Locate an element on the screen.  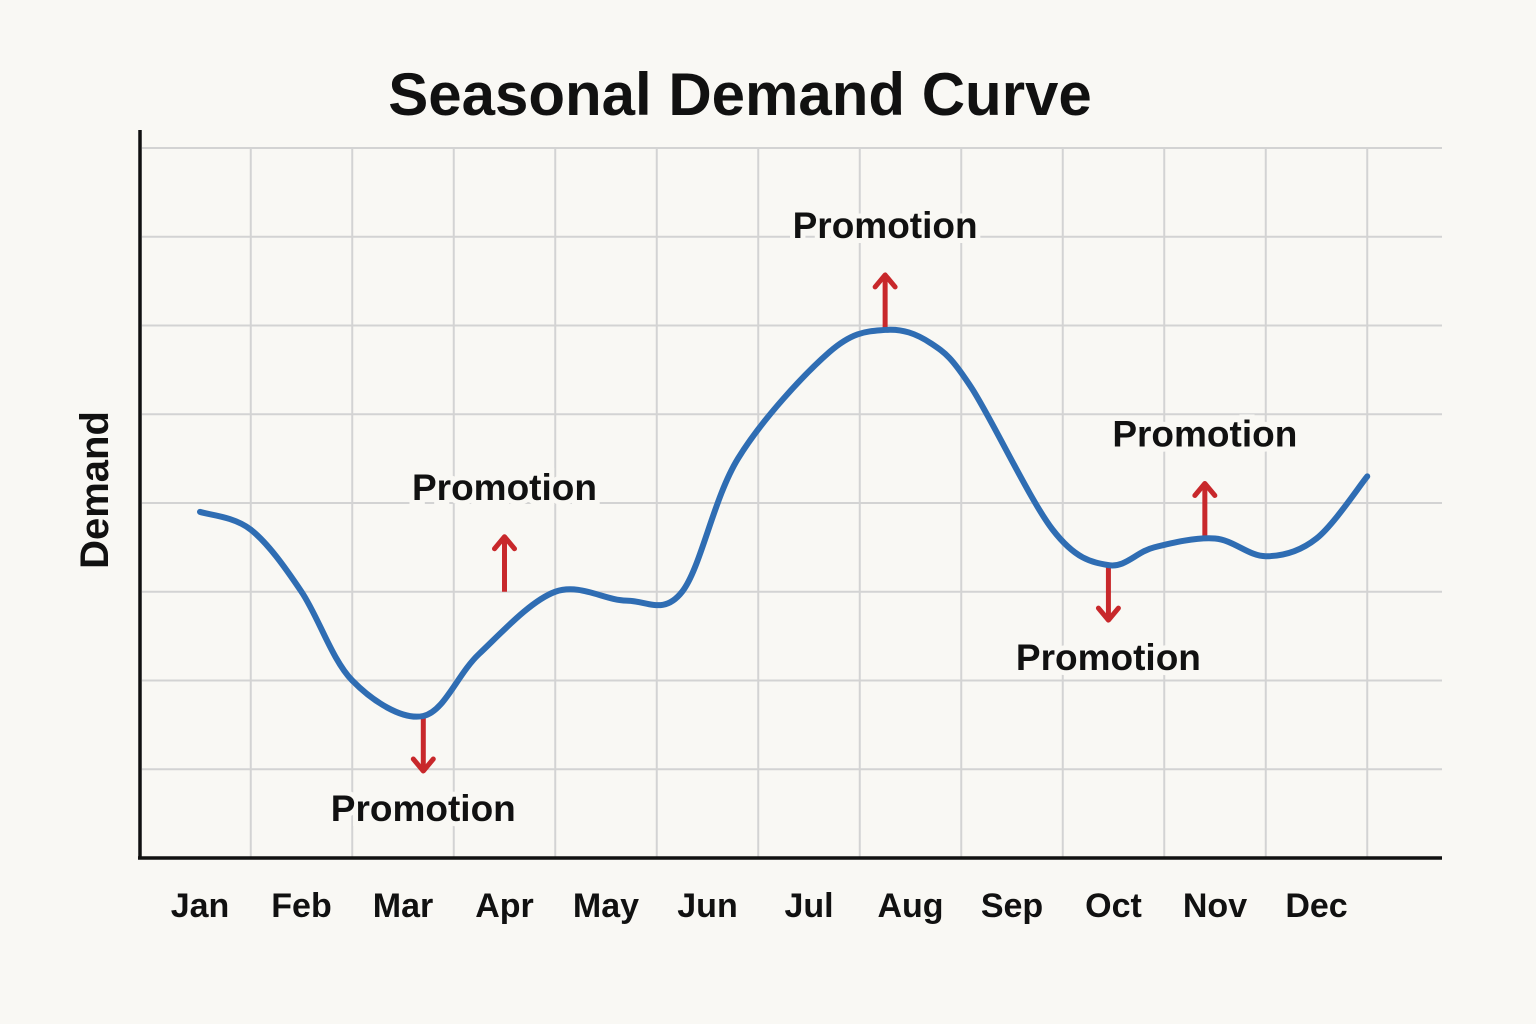
y-axis-label: Demand is located at coordinates (95, 490).